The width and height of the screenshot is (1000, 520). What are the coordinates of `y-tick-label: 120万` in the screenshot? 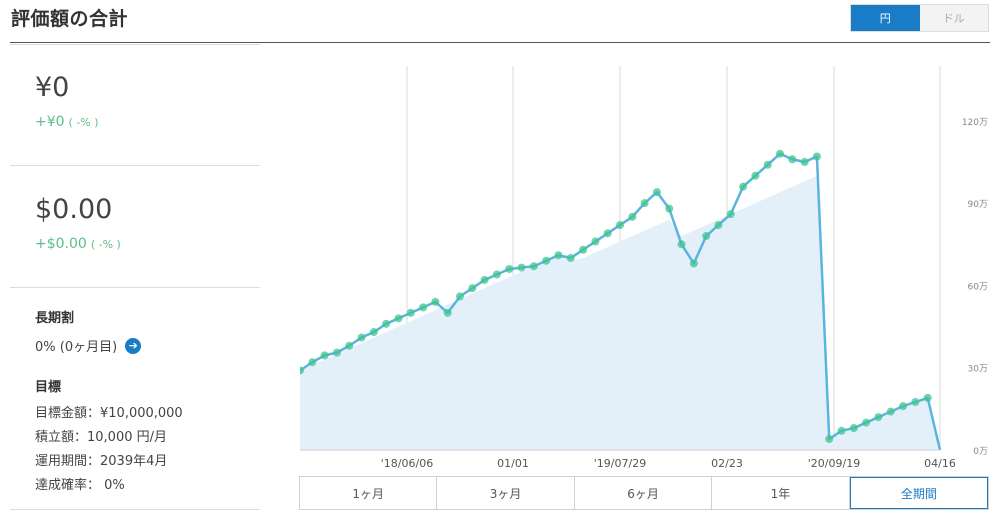 It's located at (975, 123).